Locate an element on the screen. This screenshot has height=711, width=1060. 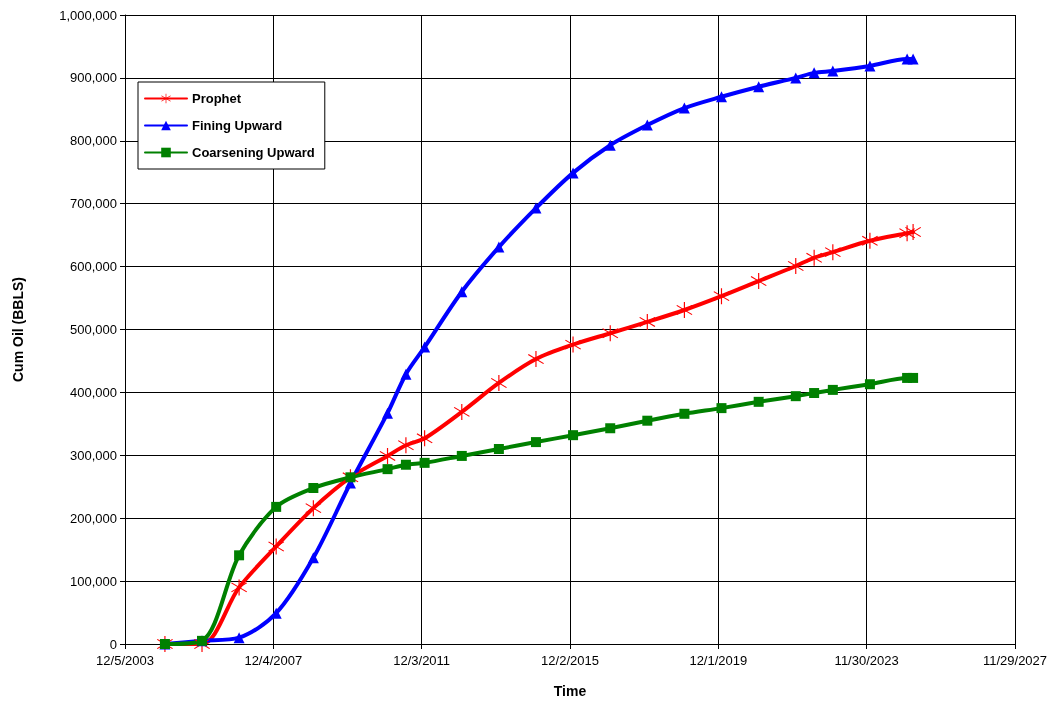
legend-label: Fining Upward is located at coordinates (237, 125).